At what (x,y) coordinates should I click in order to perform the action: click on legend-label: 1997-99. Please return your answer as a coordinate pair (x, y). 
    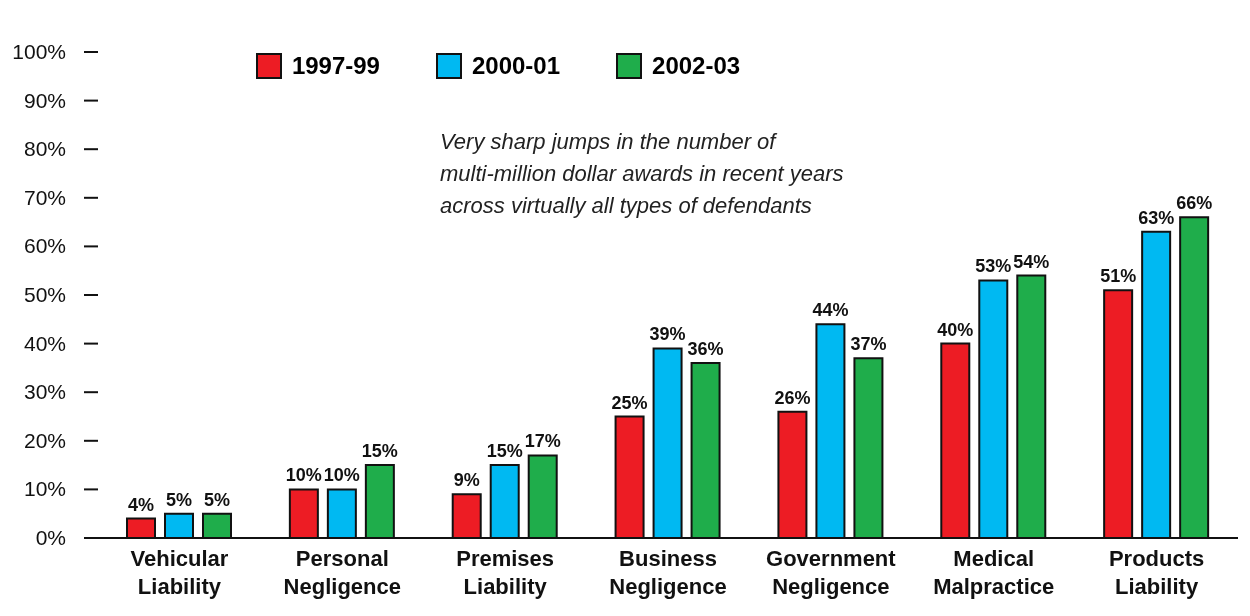
    Looking at the image, I should click on (335, 66).